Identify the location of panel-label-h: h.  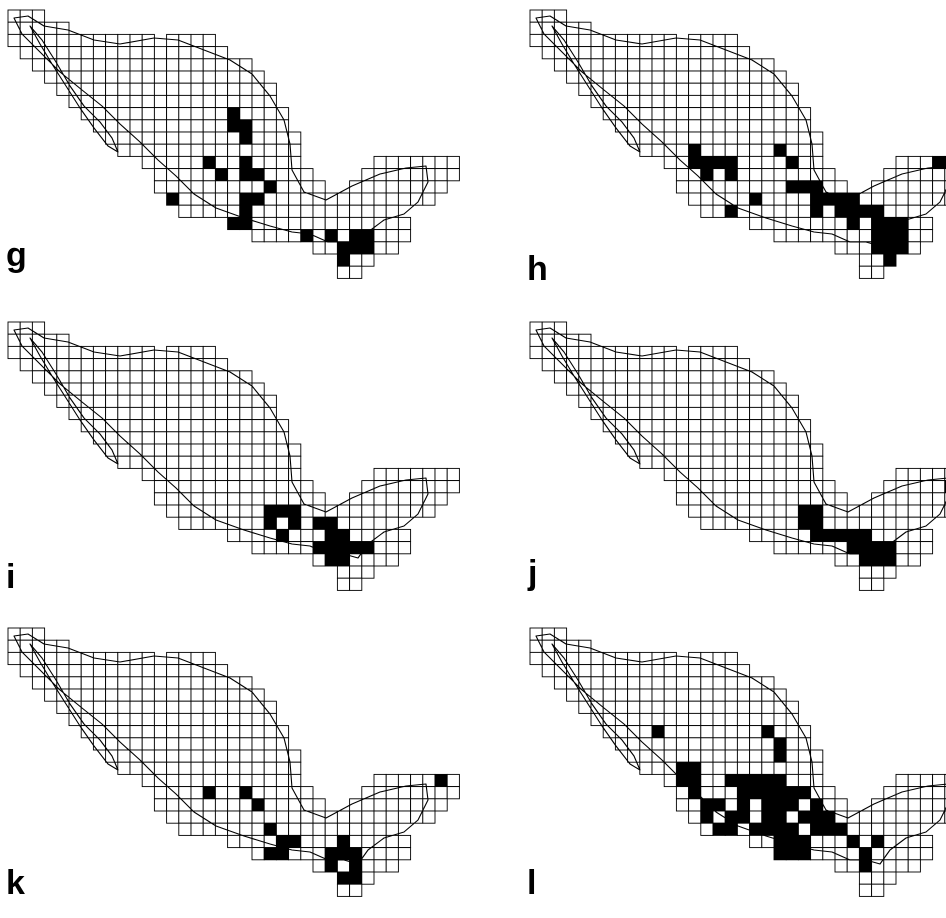
(537, 269).